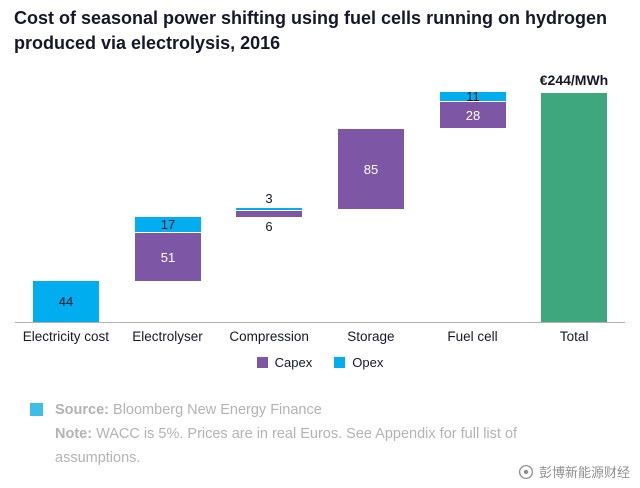 Image resolution: width=640 pixels, height=488 pixels. What do you see at coordinates (584, 472) in the screenshot?
I see `watermark-text: 彭博新能源财经` at bounding box center [584, 472].